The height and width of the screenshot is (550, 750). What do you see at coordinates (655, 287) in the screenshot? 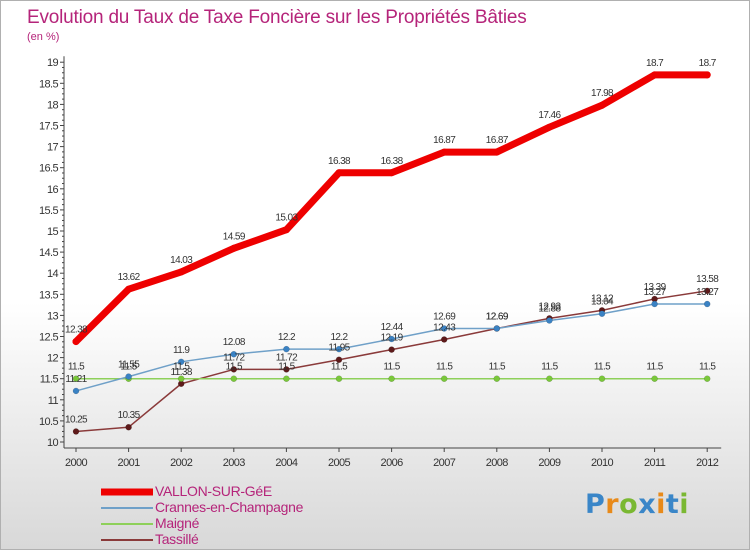
I see `data-label-3: 13.39` at bounding box center [655, 287].